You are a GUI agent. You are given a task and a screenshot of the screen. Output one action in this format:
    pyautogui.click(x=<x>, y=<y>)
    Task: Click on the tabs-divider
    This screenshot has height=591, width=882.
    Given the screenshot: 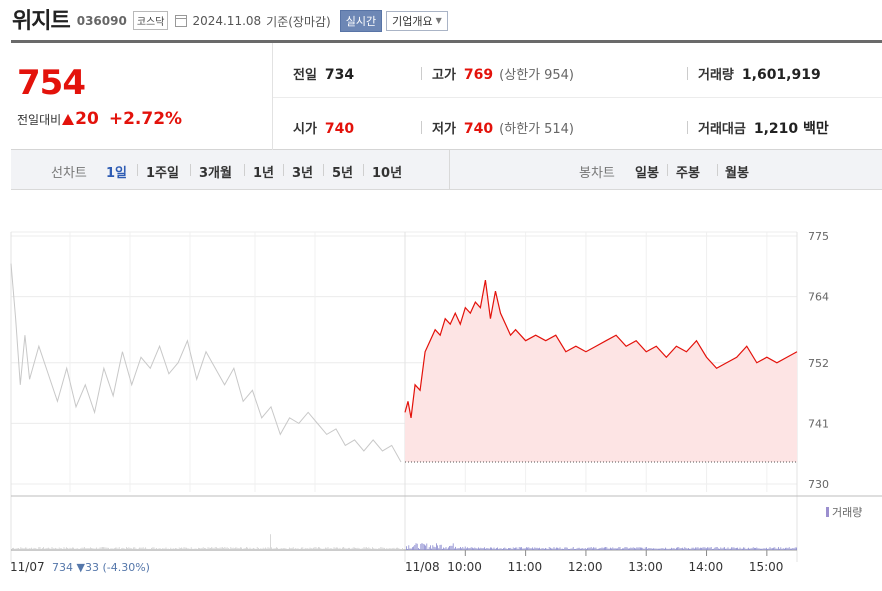 What is the action you would take?
    pyautogui.click(x=449, y=170)
    